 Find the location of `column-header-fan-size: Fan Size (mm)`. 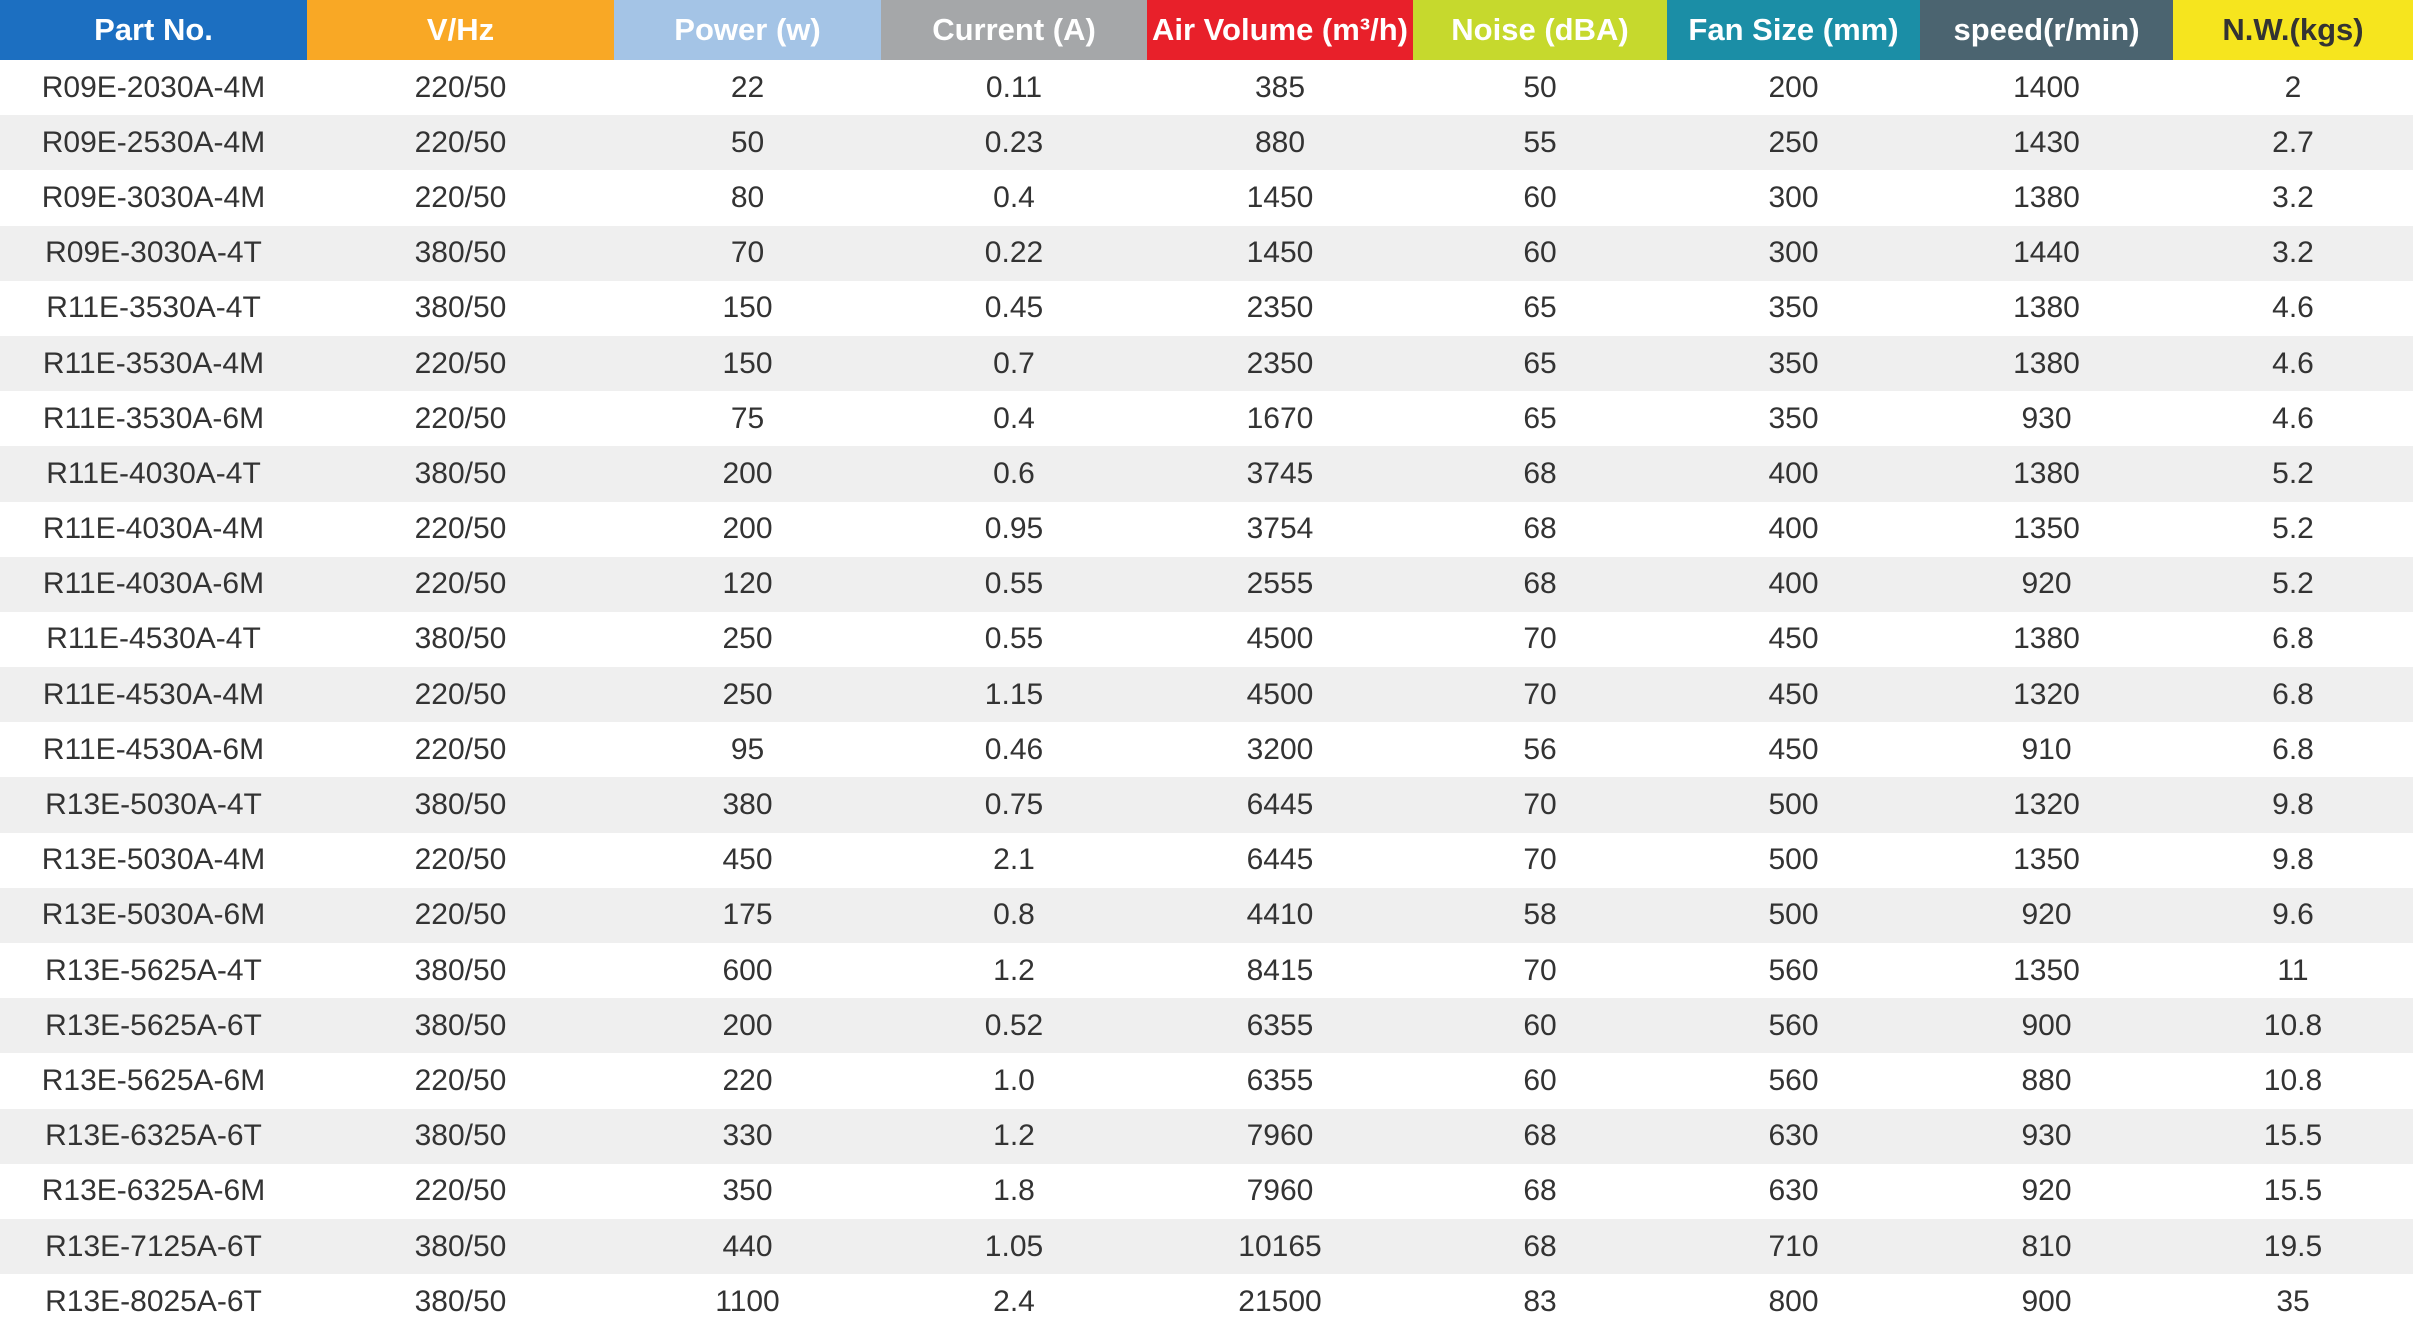

column-header-fan-size: Fan Size (mm) is located at coordinates (1793, 30).